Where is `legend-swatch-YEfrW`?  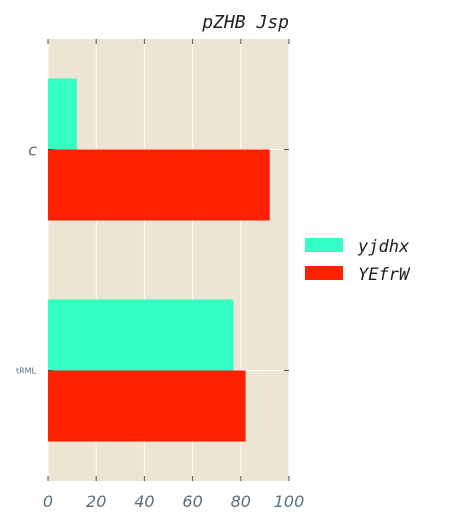
legend-swatch-YEfrW is located at coordinates (324, 273).